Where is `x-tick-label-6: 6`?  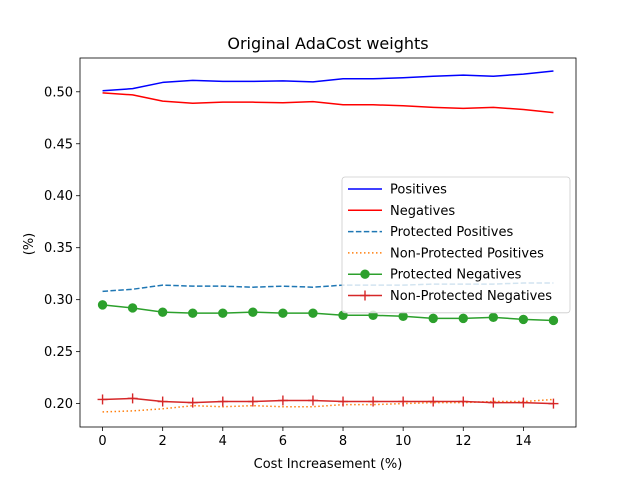 x-tick-label-6: 6 is located at coordinates (283, 441).